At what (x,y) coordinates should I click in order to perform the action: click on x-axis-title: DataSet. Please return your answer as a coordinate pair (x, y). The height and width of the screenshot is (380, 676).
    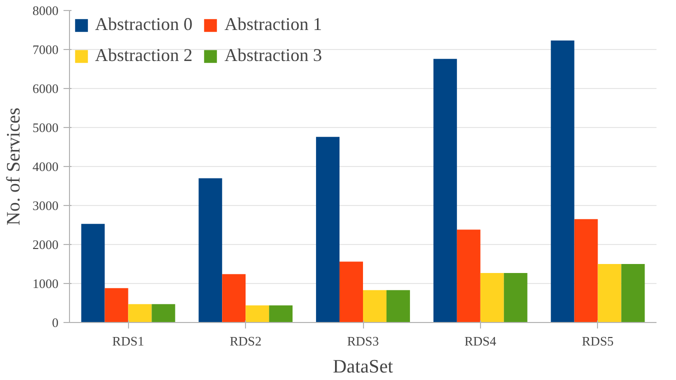
    Looking at the image, I should click on (363, 367).